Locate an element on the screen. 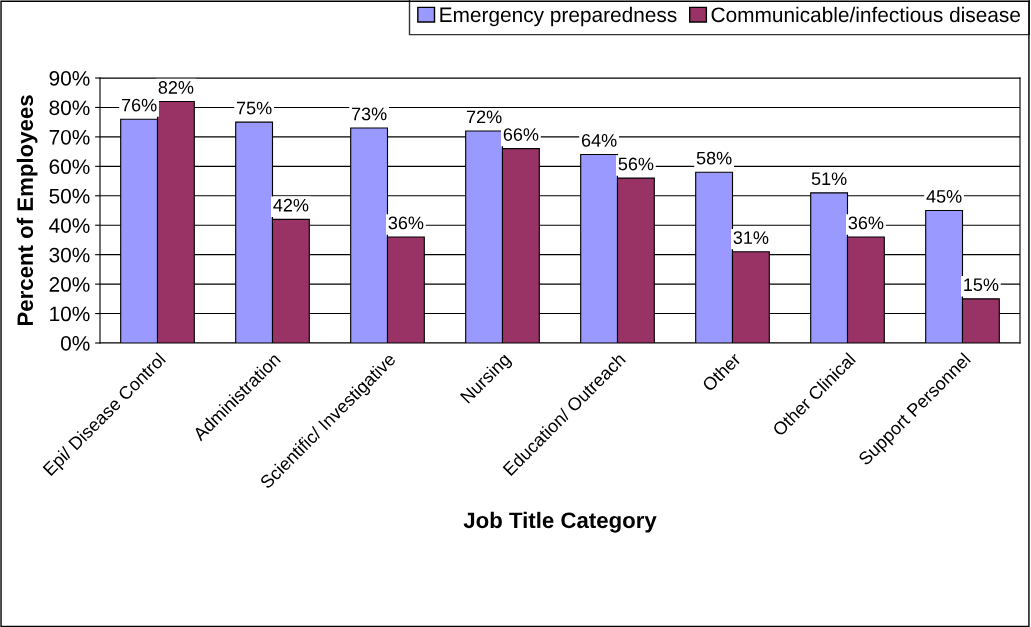  data-label: 42% is located at coordinates (291, 205).